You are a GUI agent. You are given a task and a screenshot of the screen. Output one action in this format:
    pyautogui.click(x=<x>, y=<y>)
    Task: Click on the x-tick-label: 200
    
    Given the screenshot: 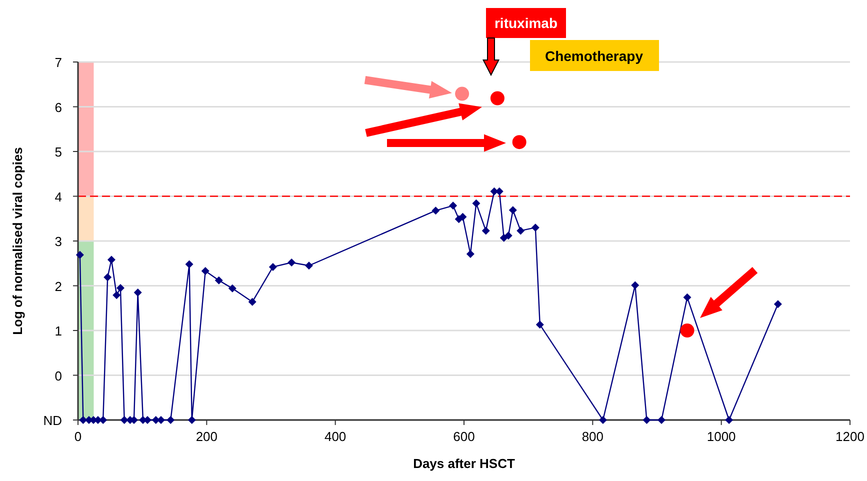 What is the action you would take?
    pyautogui.click(x=207, y=436)
    